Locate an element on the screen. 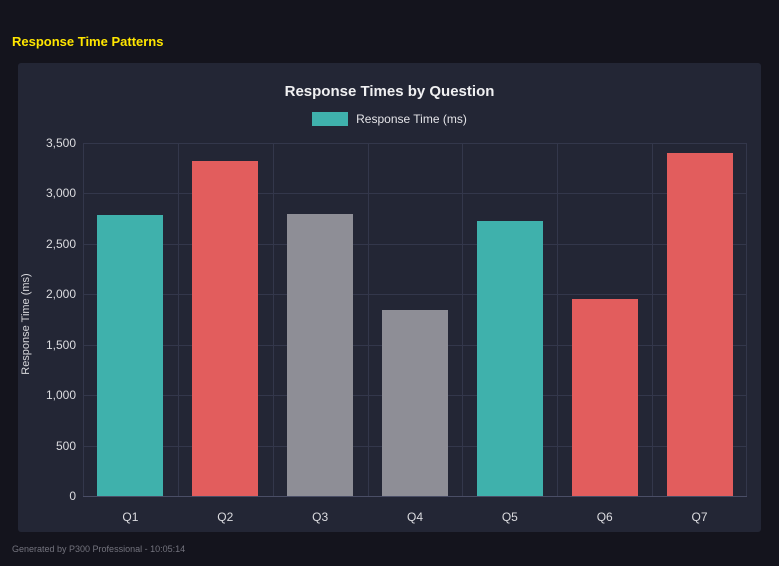 Image resolution: width=779 pixels, height=566 pixels. x-tick-label: Q5 is located at coordinates (509, 517).